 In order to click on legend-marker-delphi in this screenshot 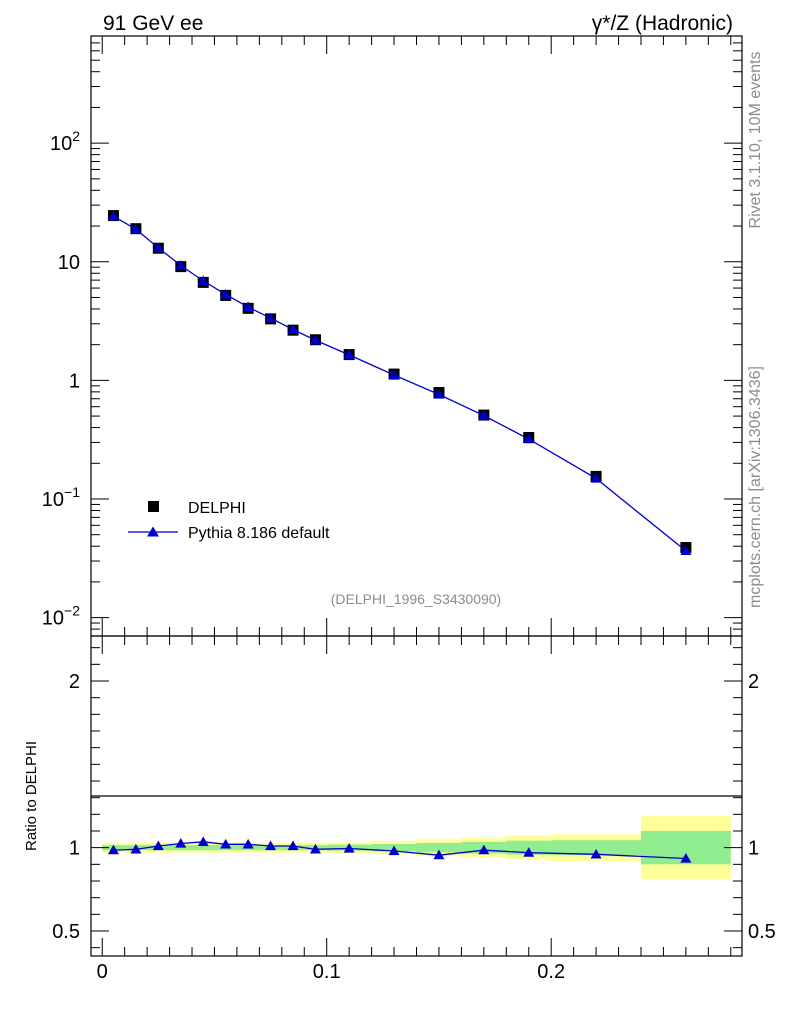, I will do `click(153, 506)`.